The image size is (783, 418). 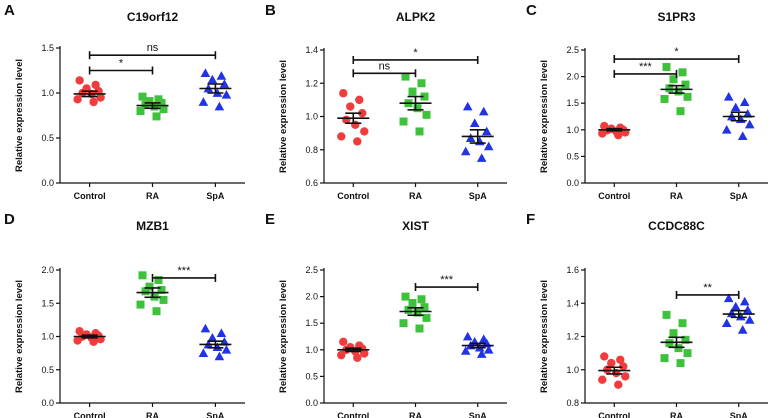 I want to click on y-tick-label: 1.2, so click(x=311, y=83).